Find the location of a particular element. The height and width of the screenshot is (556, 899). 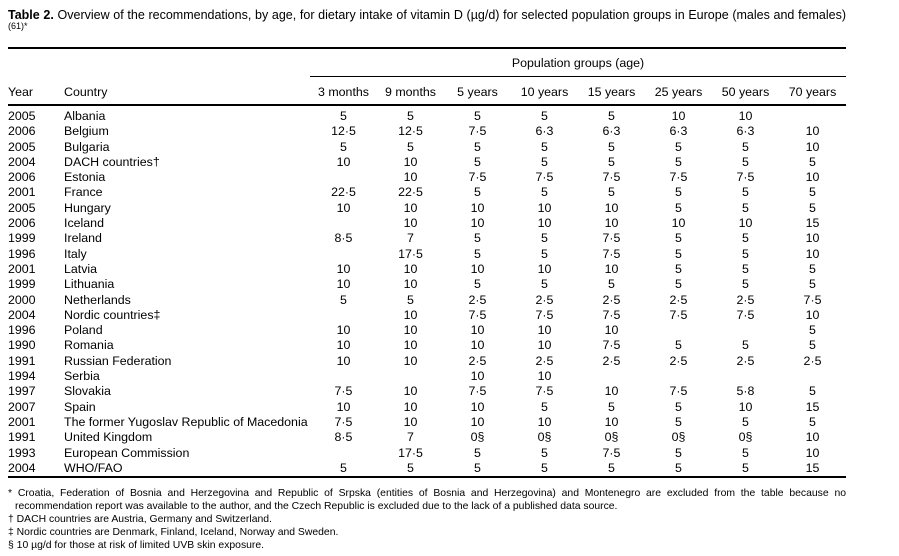

country-cell: Albania is located at coordinates (85, 116).